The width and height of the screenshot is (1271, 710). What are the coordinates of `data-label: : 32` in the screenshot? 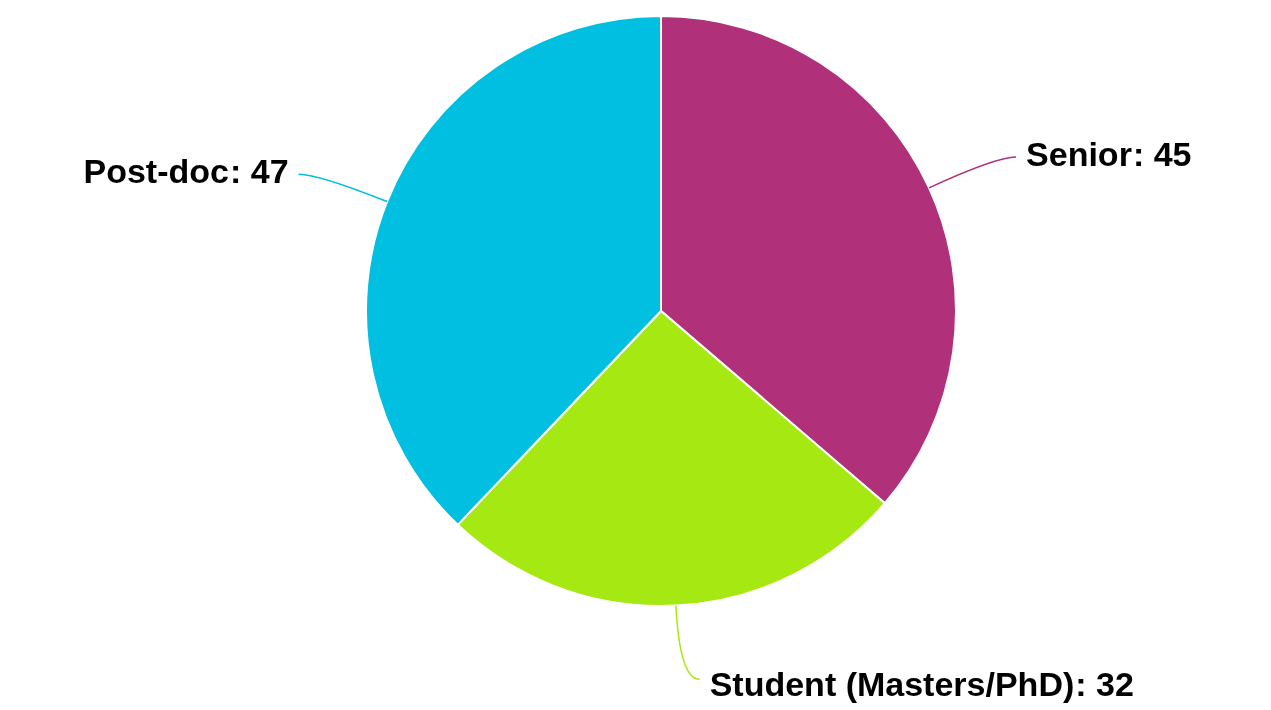 It's located at (1104, 684).